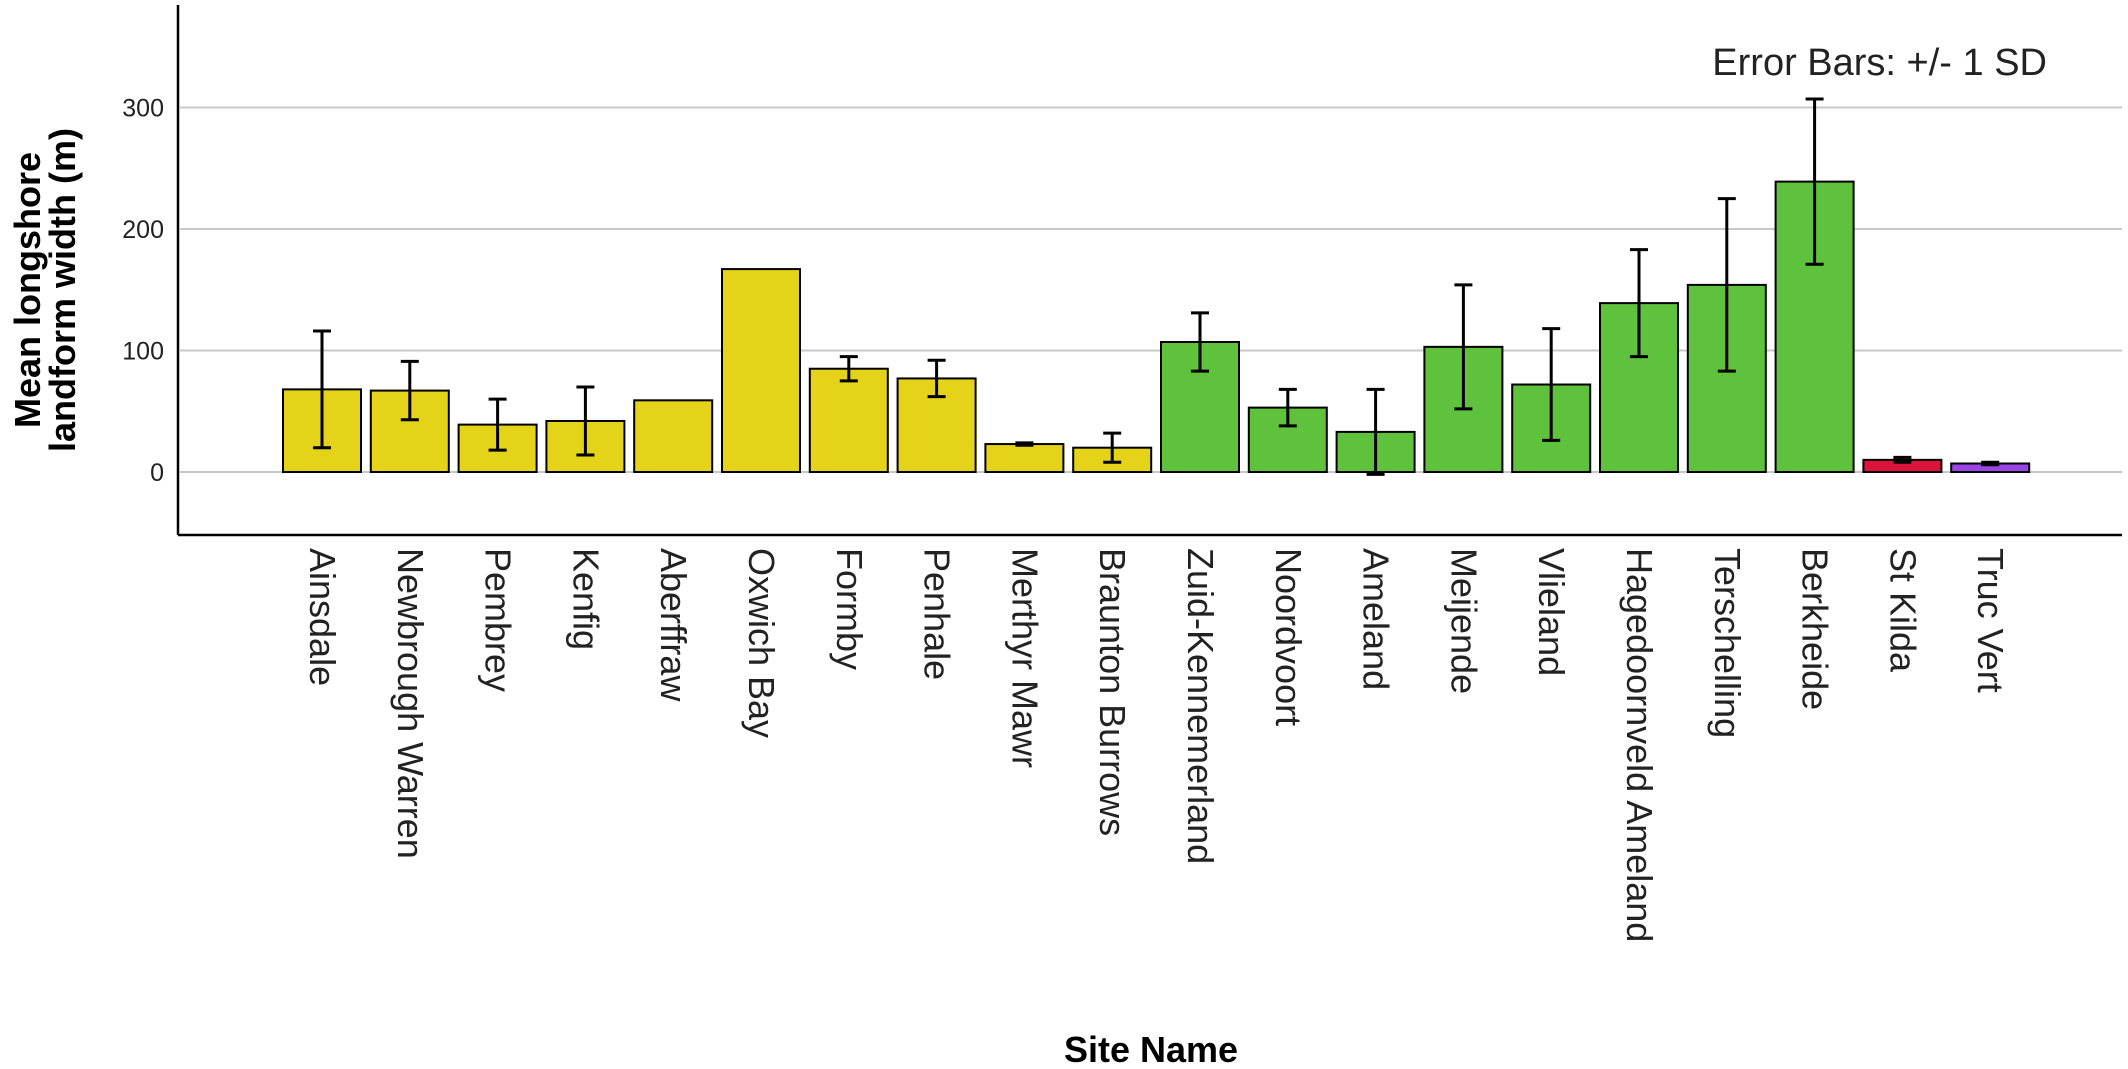 The image size is (2128, 1069). Describe the element at coordinates (157, 473) in the screenshot. I see `y-tick-label: 0` at that location.